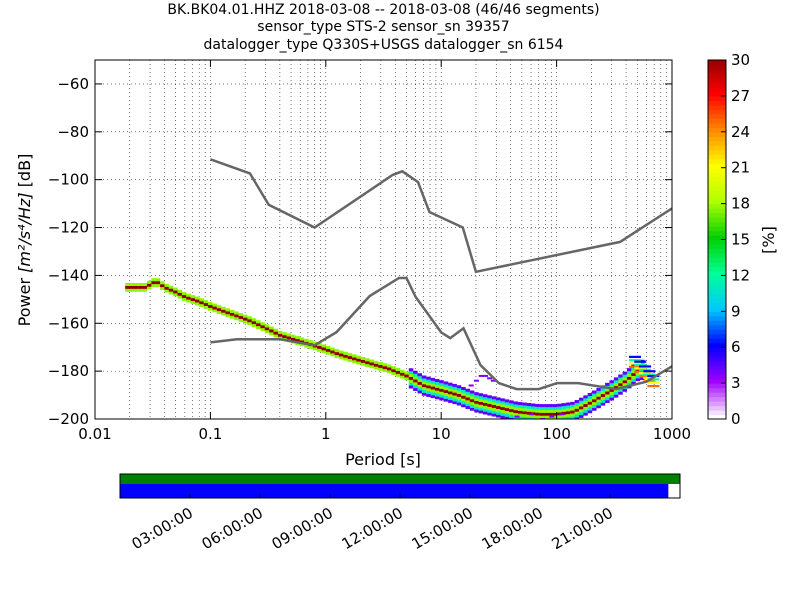 The width and height of the screenshot is (800, 600). I want to click on x-tick-label: 0.1, so click(210, 434).